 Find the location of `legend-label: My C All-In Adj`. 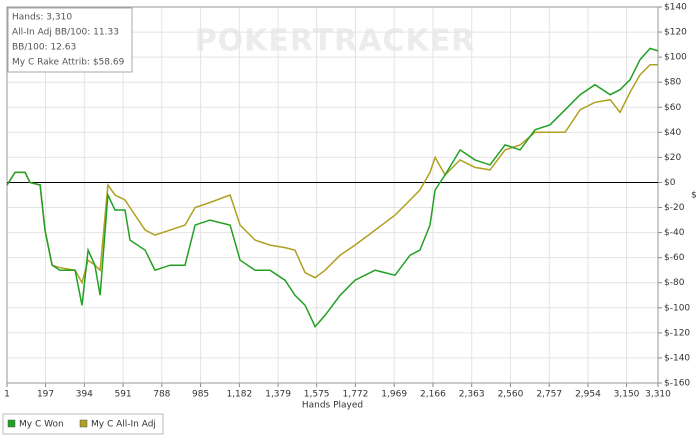

legend-label: My C All-In Adj is located at coordinates (123, 425).